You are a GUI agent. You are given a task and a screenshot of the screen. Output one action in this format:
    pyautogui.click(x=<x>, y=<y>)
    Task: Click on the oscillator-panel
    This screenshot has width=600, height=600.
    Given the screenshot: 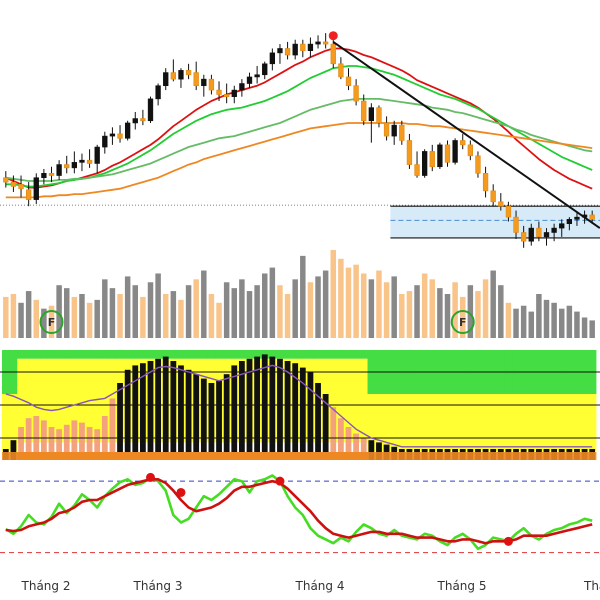 What is the action you would take?
    pyautogui.click(x=300, y=513)
    